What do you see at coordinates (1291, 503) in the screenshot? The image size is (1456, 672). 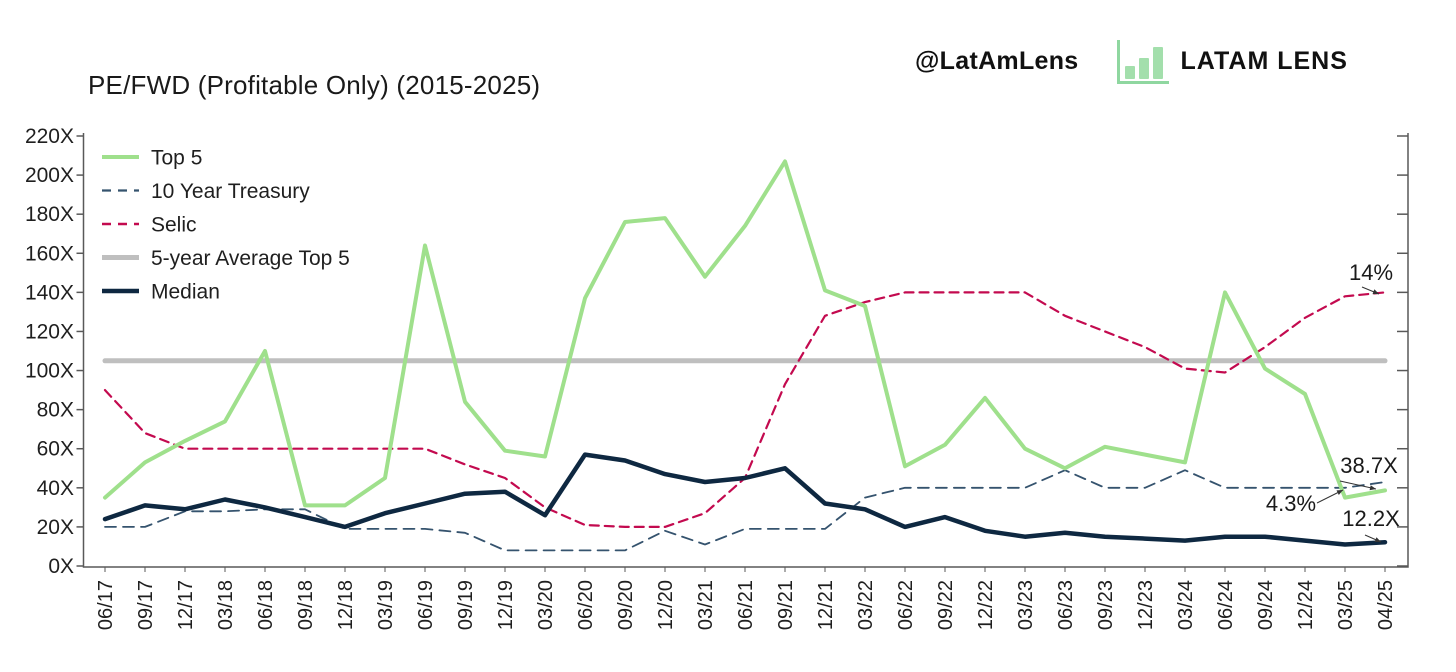 I see `annotation-43: 4.3%` at bounding box center [1291, 503].